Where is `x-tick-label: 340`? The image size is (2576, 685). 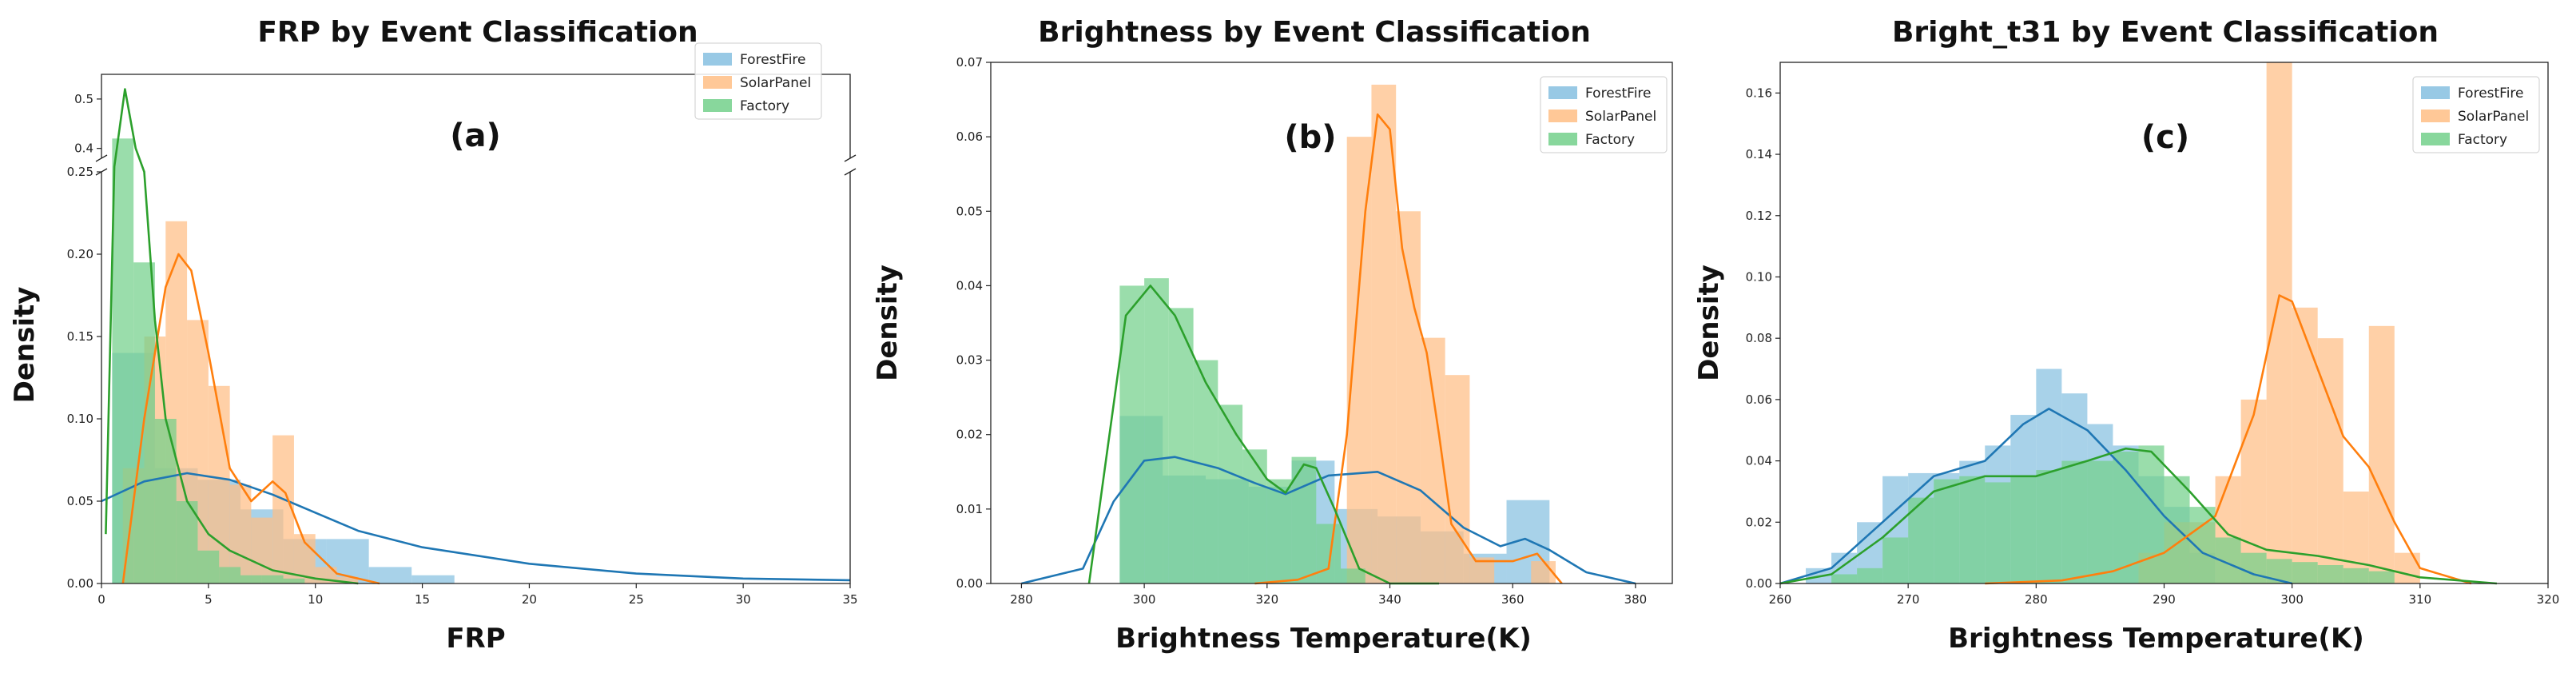
x-tick-label: 340 is located at coordinates (1389, 599).